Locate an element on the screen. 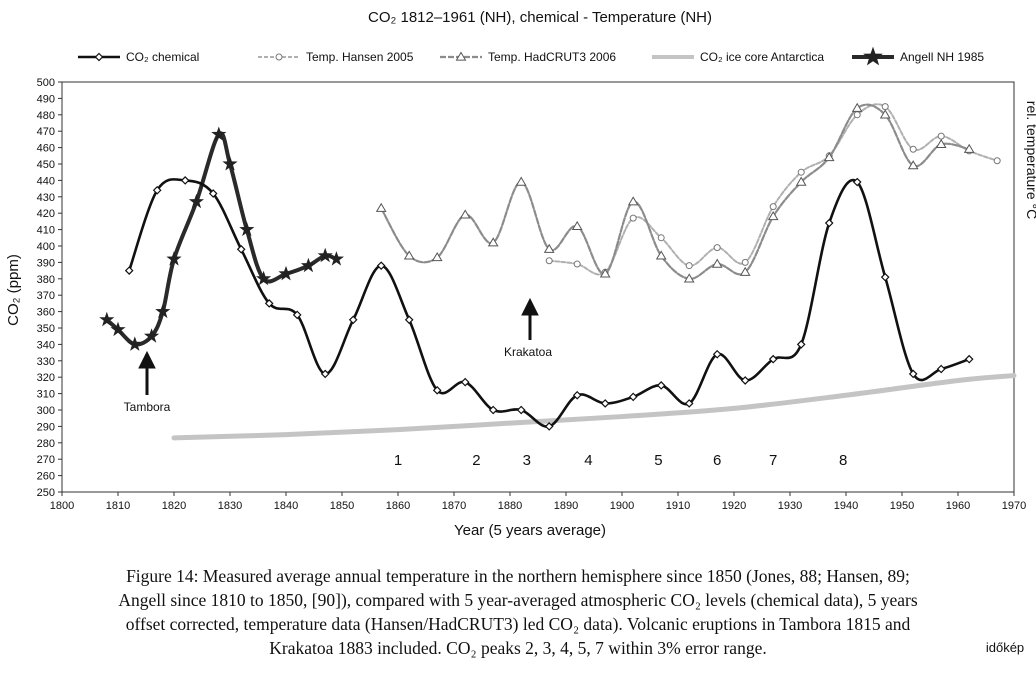  y-tick-label: 330 is located at coordinates (46, 362).